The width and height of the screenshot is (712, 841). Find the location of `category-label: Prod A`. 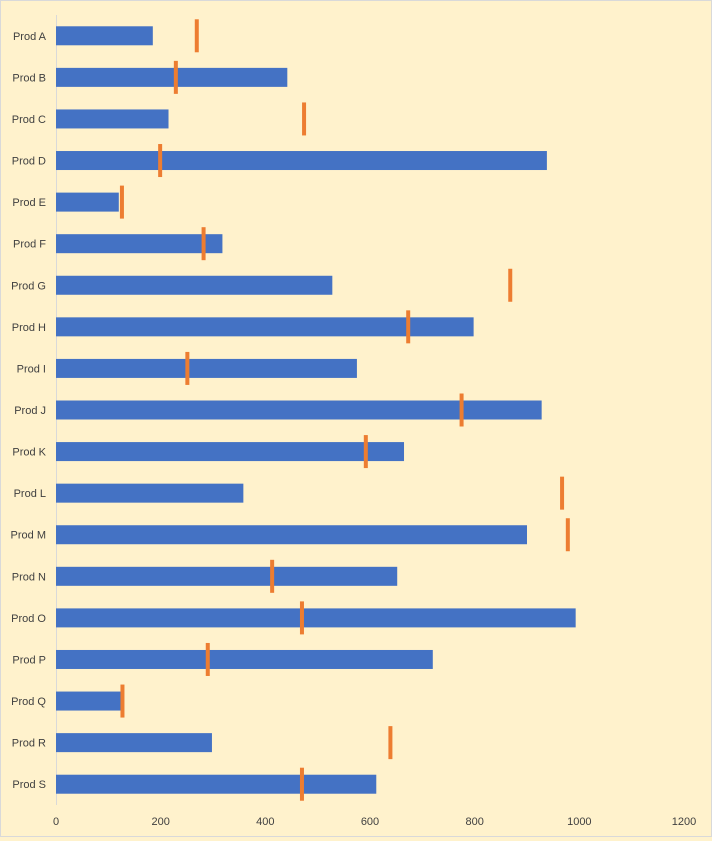

category-label: Prod A is located at coordinates (30, 37).